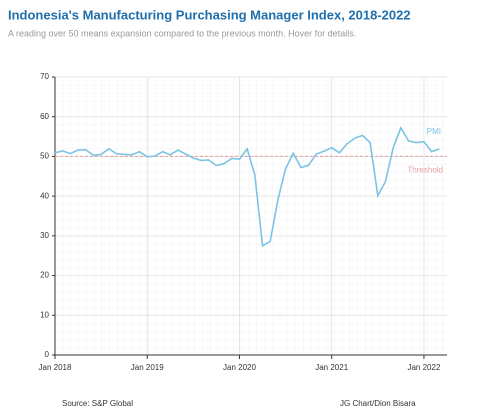 This screenshot has width=501, height=420. Describe the element at coordinates (239, 367) in the screenshot. I see `x-tick-label: Jan 2020` at that location.